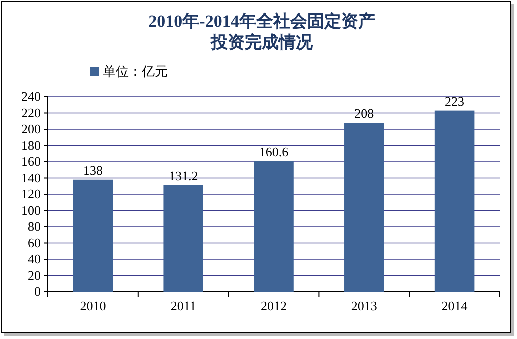 The height and width of the screenshot is (339, 517). I want to click on data-label: 160.6, so click(274, 152).